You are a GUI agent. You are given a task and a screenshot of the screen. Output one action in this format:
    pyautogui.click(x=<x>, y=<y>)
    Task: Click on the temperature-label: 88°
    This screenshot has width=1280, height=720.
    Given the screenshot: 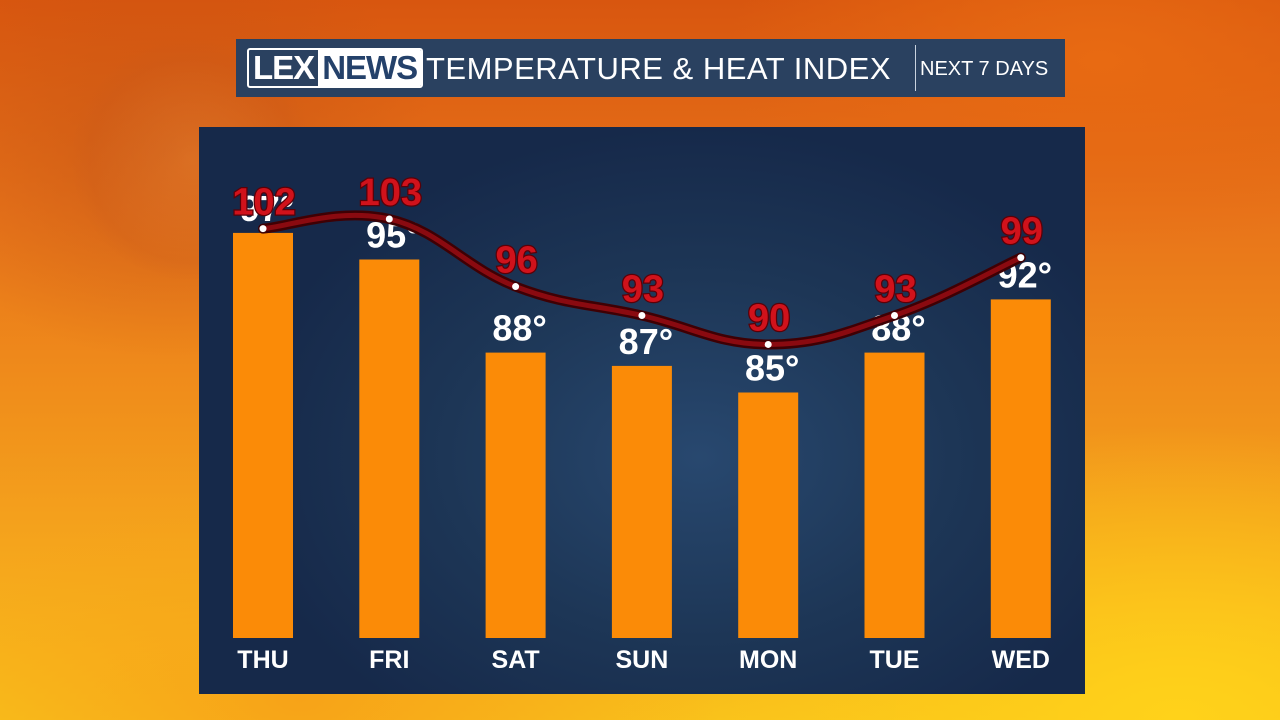 What is the action you would take?
    pyautogui.click(x=519, y=328)
    